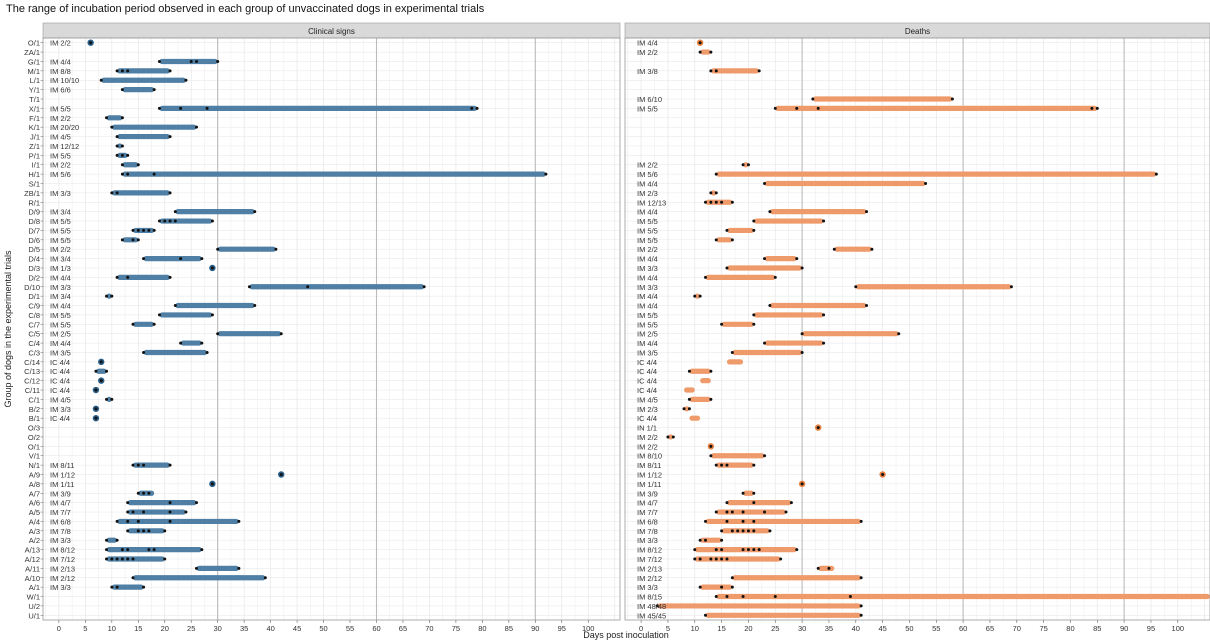 The width and height of the screenshot is (1210, 642). Describe the element at coordinates (647, 409) in the screenshot. I see `row-label: IM 2/3` at that location.